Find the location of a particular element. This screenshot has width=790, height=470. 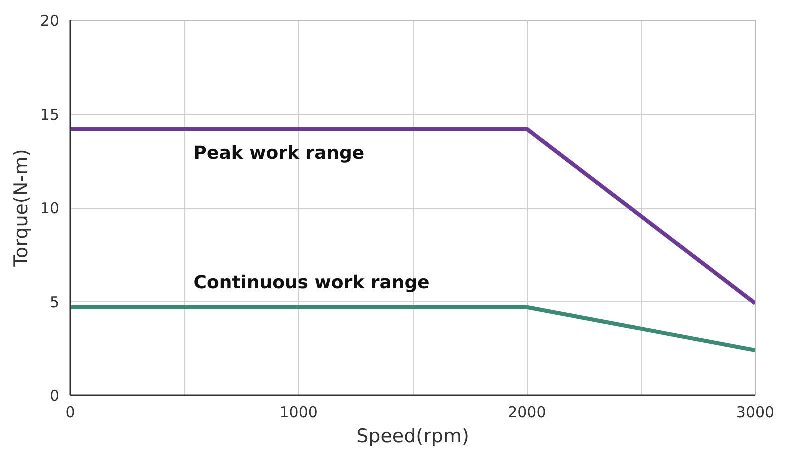

series-label: Continuous work range is located at coordinates (312, 283).